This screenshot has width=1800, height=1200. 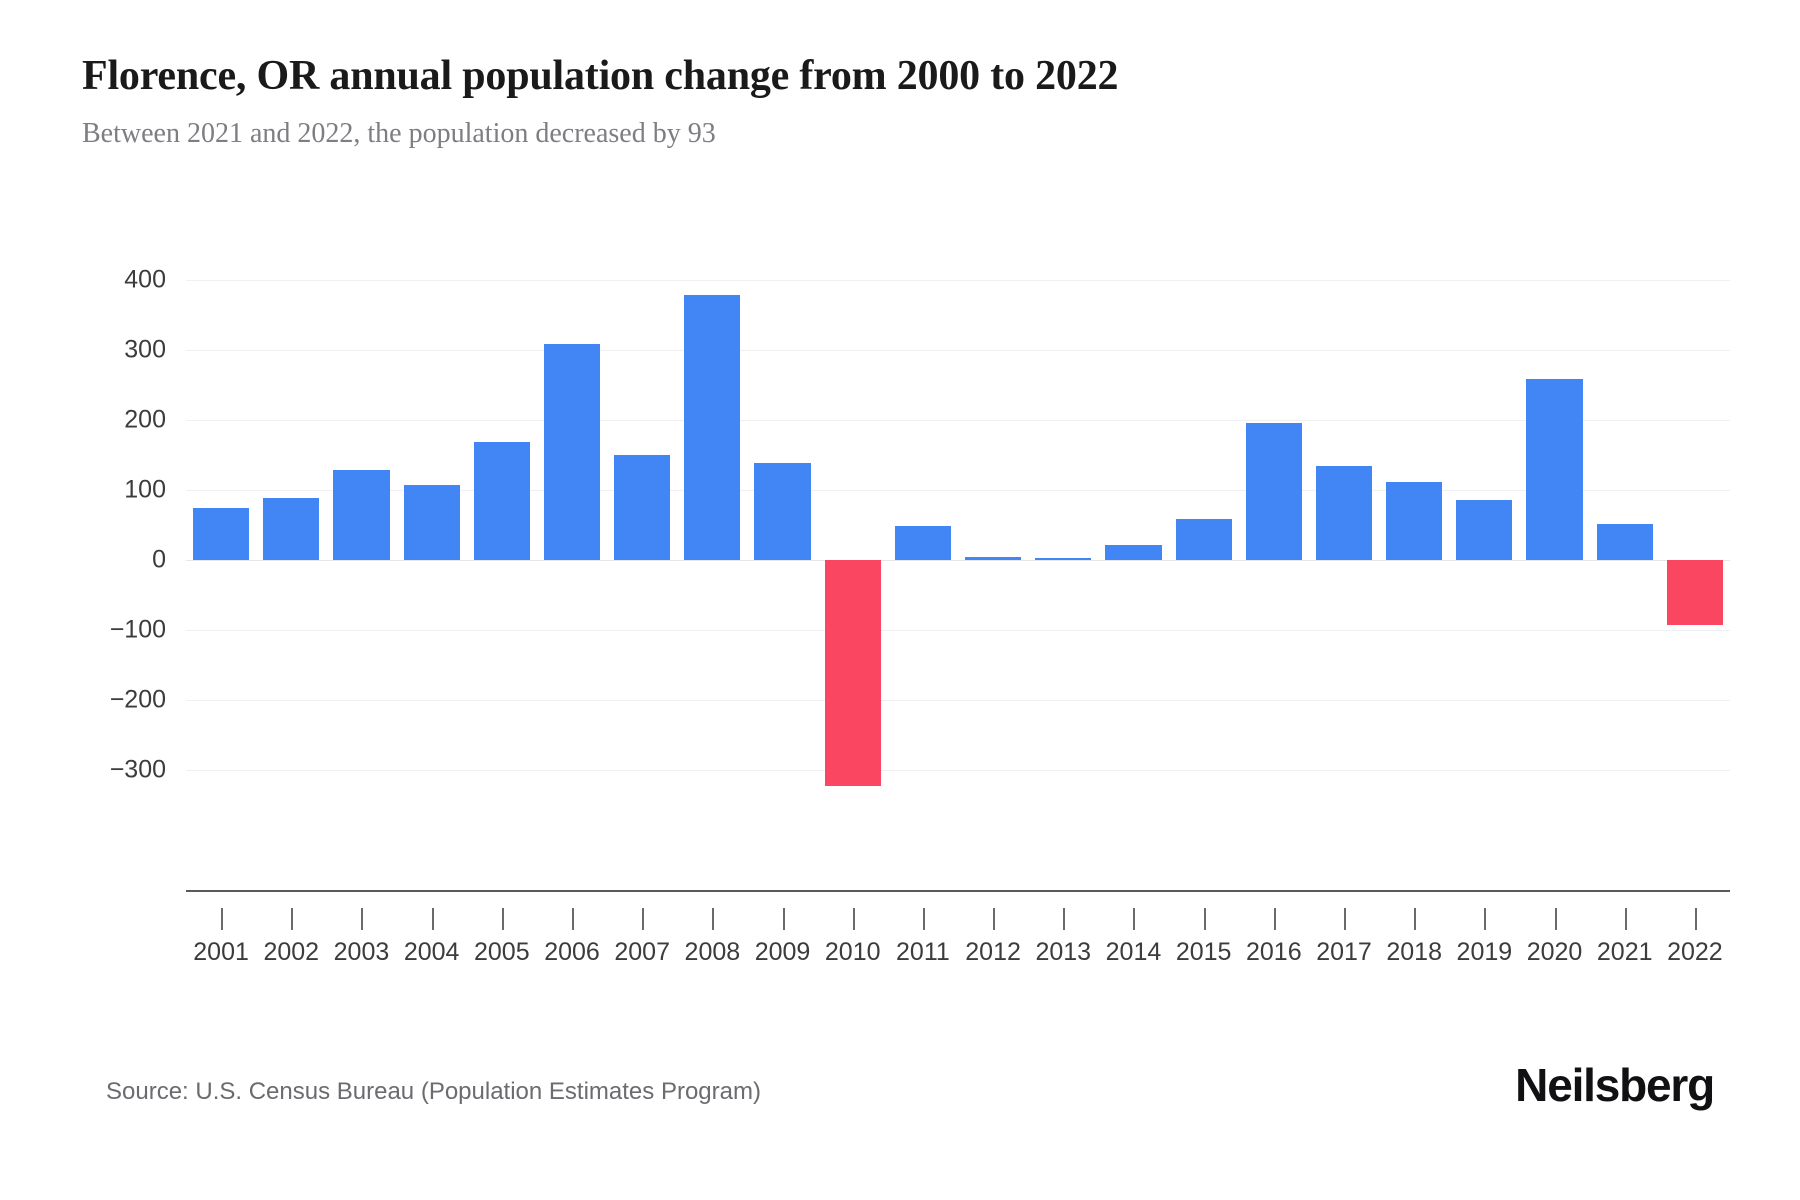 I want to click on y-axis-tick-label: 400, so click(x=145, y=279).